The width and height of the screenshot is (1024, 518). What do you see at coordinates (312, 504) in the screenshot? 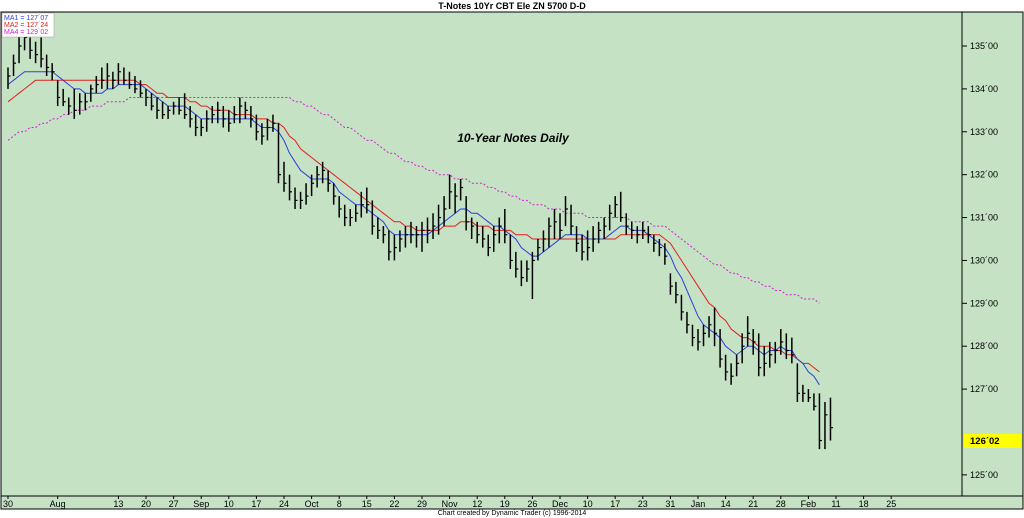
I see `x-tick-label: Oct` at bounding box center [312, 504].